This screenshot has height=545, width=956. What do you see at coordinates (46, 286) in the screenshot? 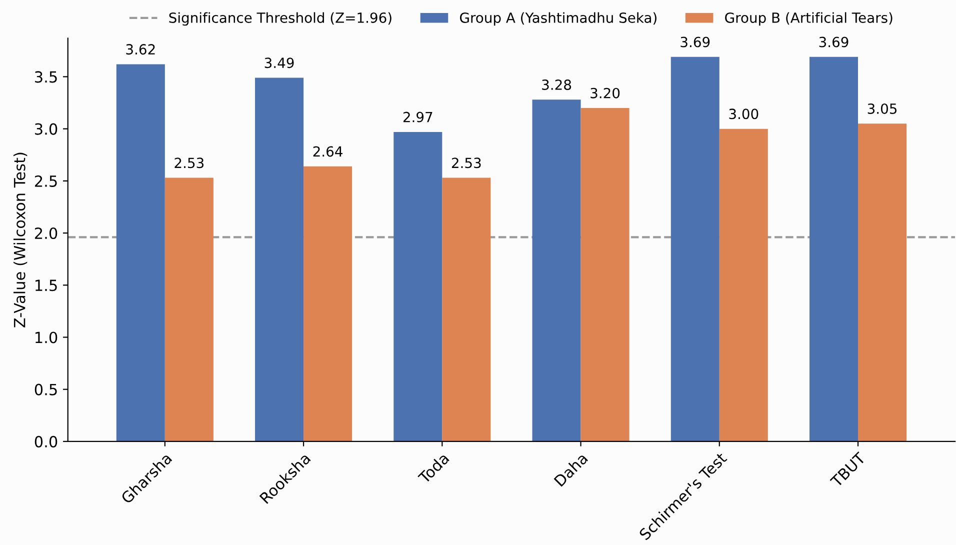
I see `y-tick-label: 1.5` at bounding box center [46, 286].